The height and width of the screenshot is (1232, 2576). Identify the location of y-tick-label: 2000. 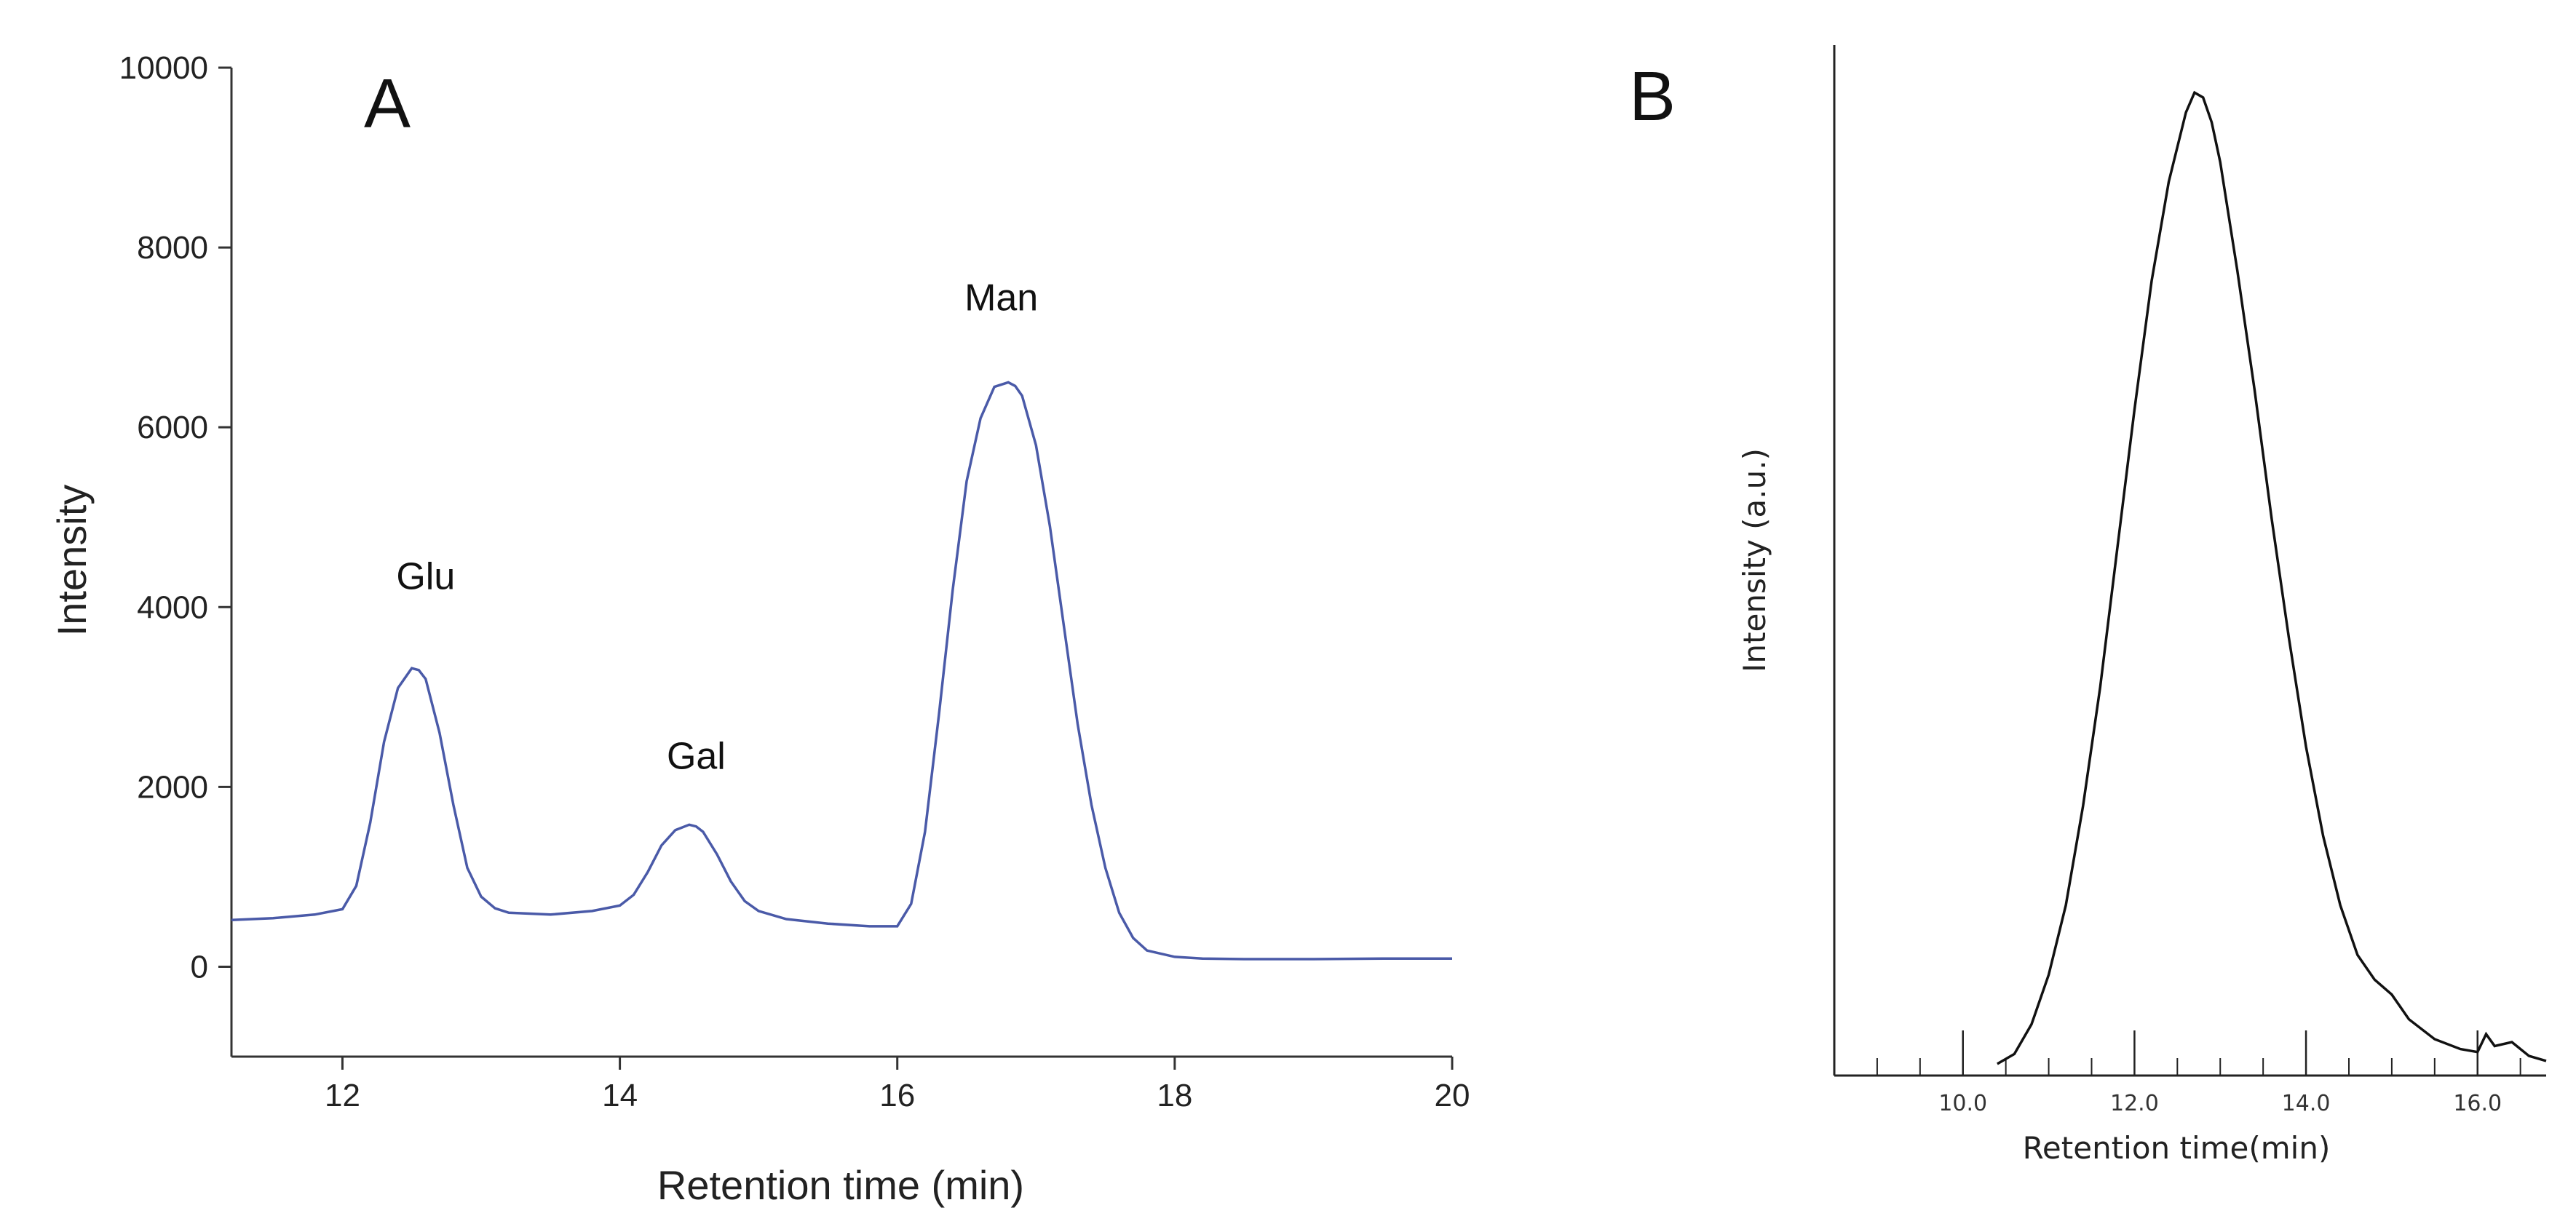
(172, 787).